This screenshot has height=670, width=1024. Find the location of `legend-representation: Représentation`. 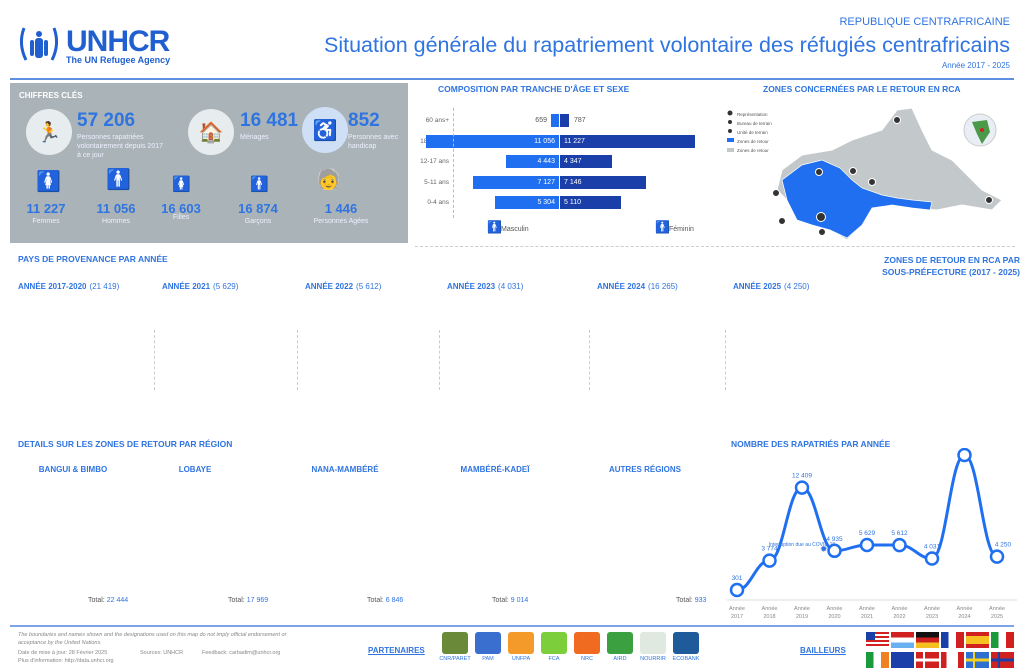

legend-representation: Représentation is located at coordinates (752, 114).